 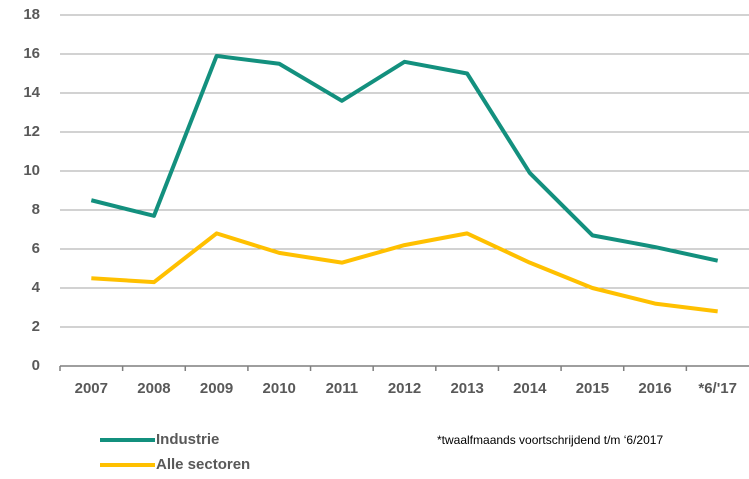 I want to click on y-tick-label: 12, so click(x=31, y=131).